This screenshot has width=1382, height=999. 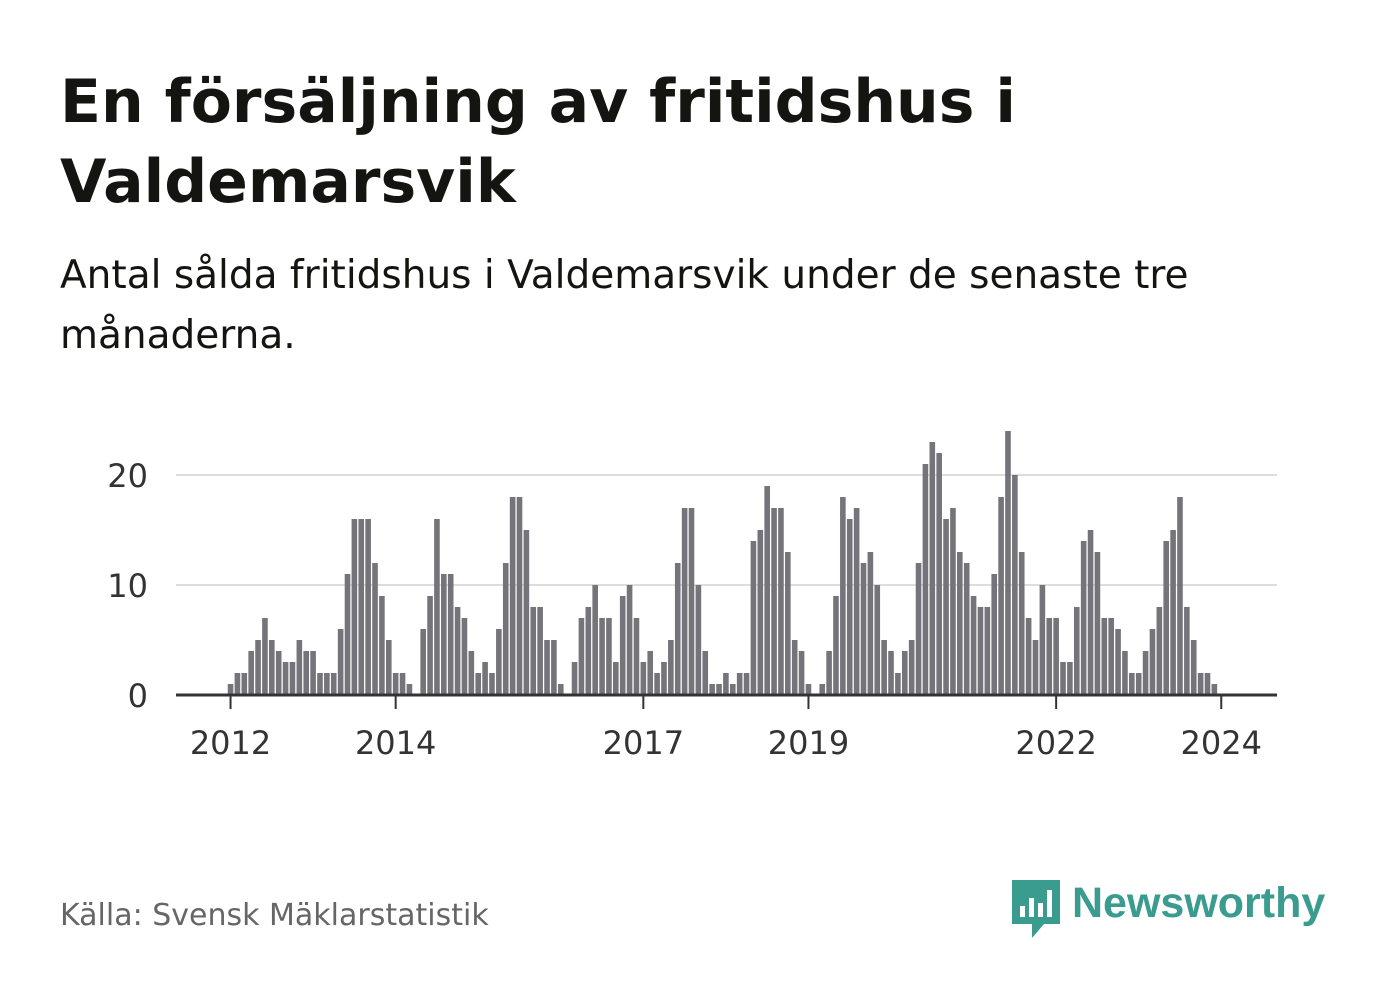 I want to click on y-tick-label: 20, so click(x=127, y=476).